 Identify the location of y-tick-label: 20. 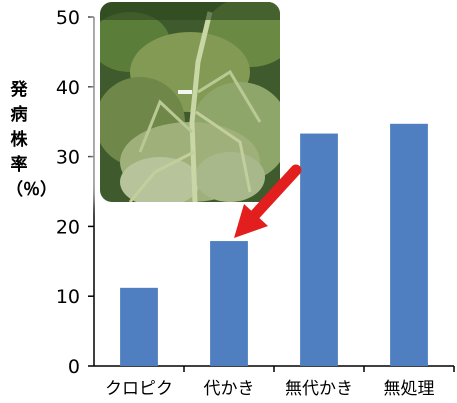
(68, 227).